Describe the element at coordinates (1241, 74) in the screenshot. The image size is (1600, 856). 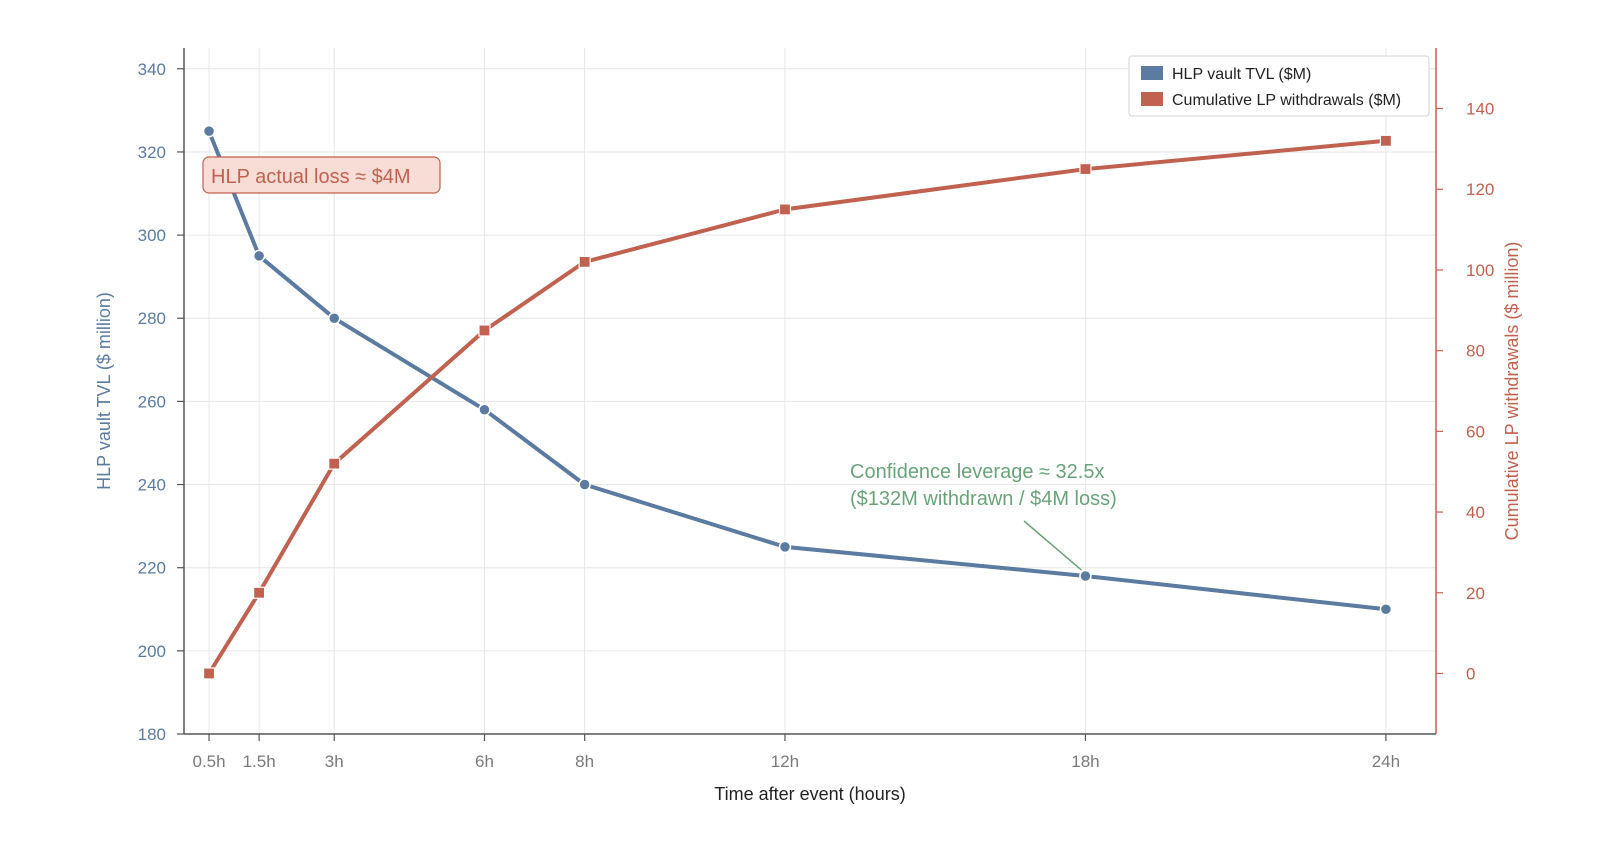
I see `legend-label-tvl: HLP vault TVL ($M)` at that location.